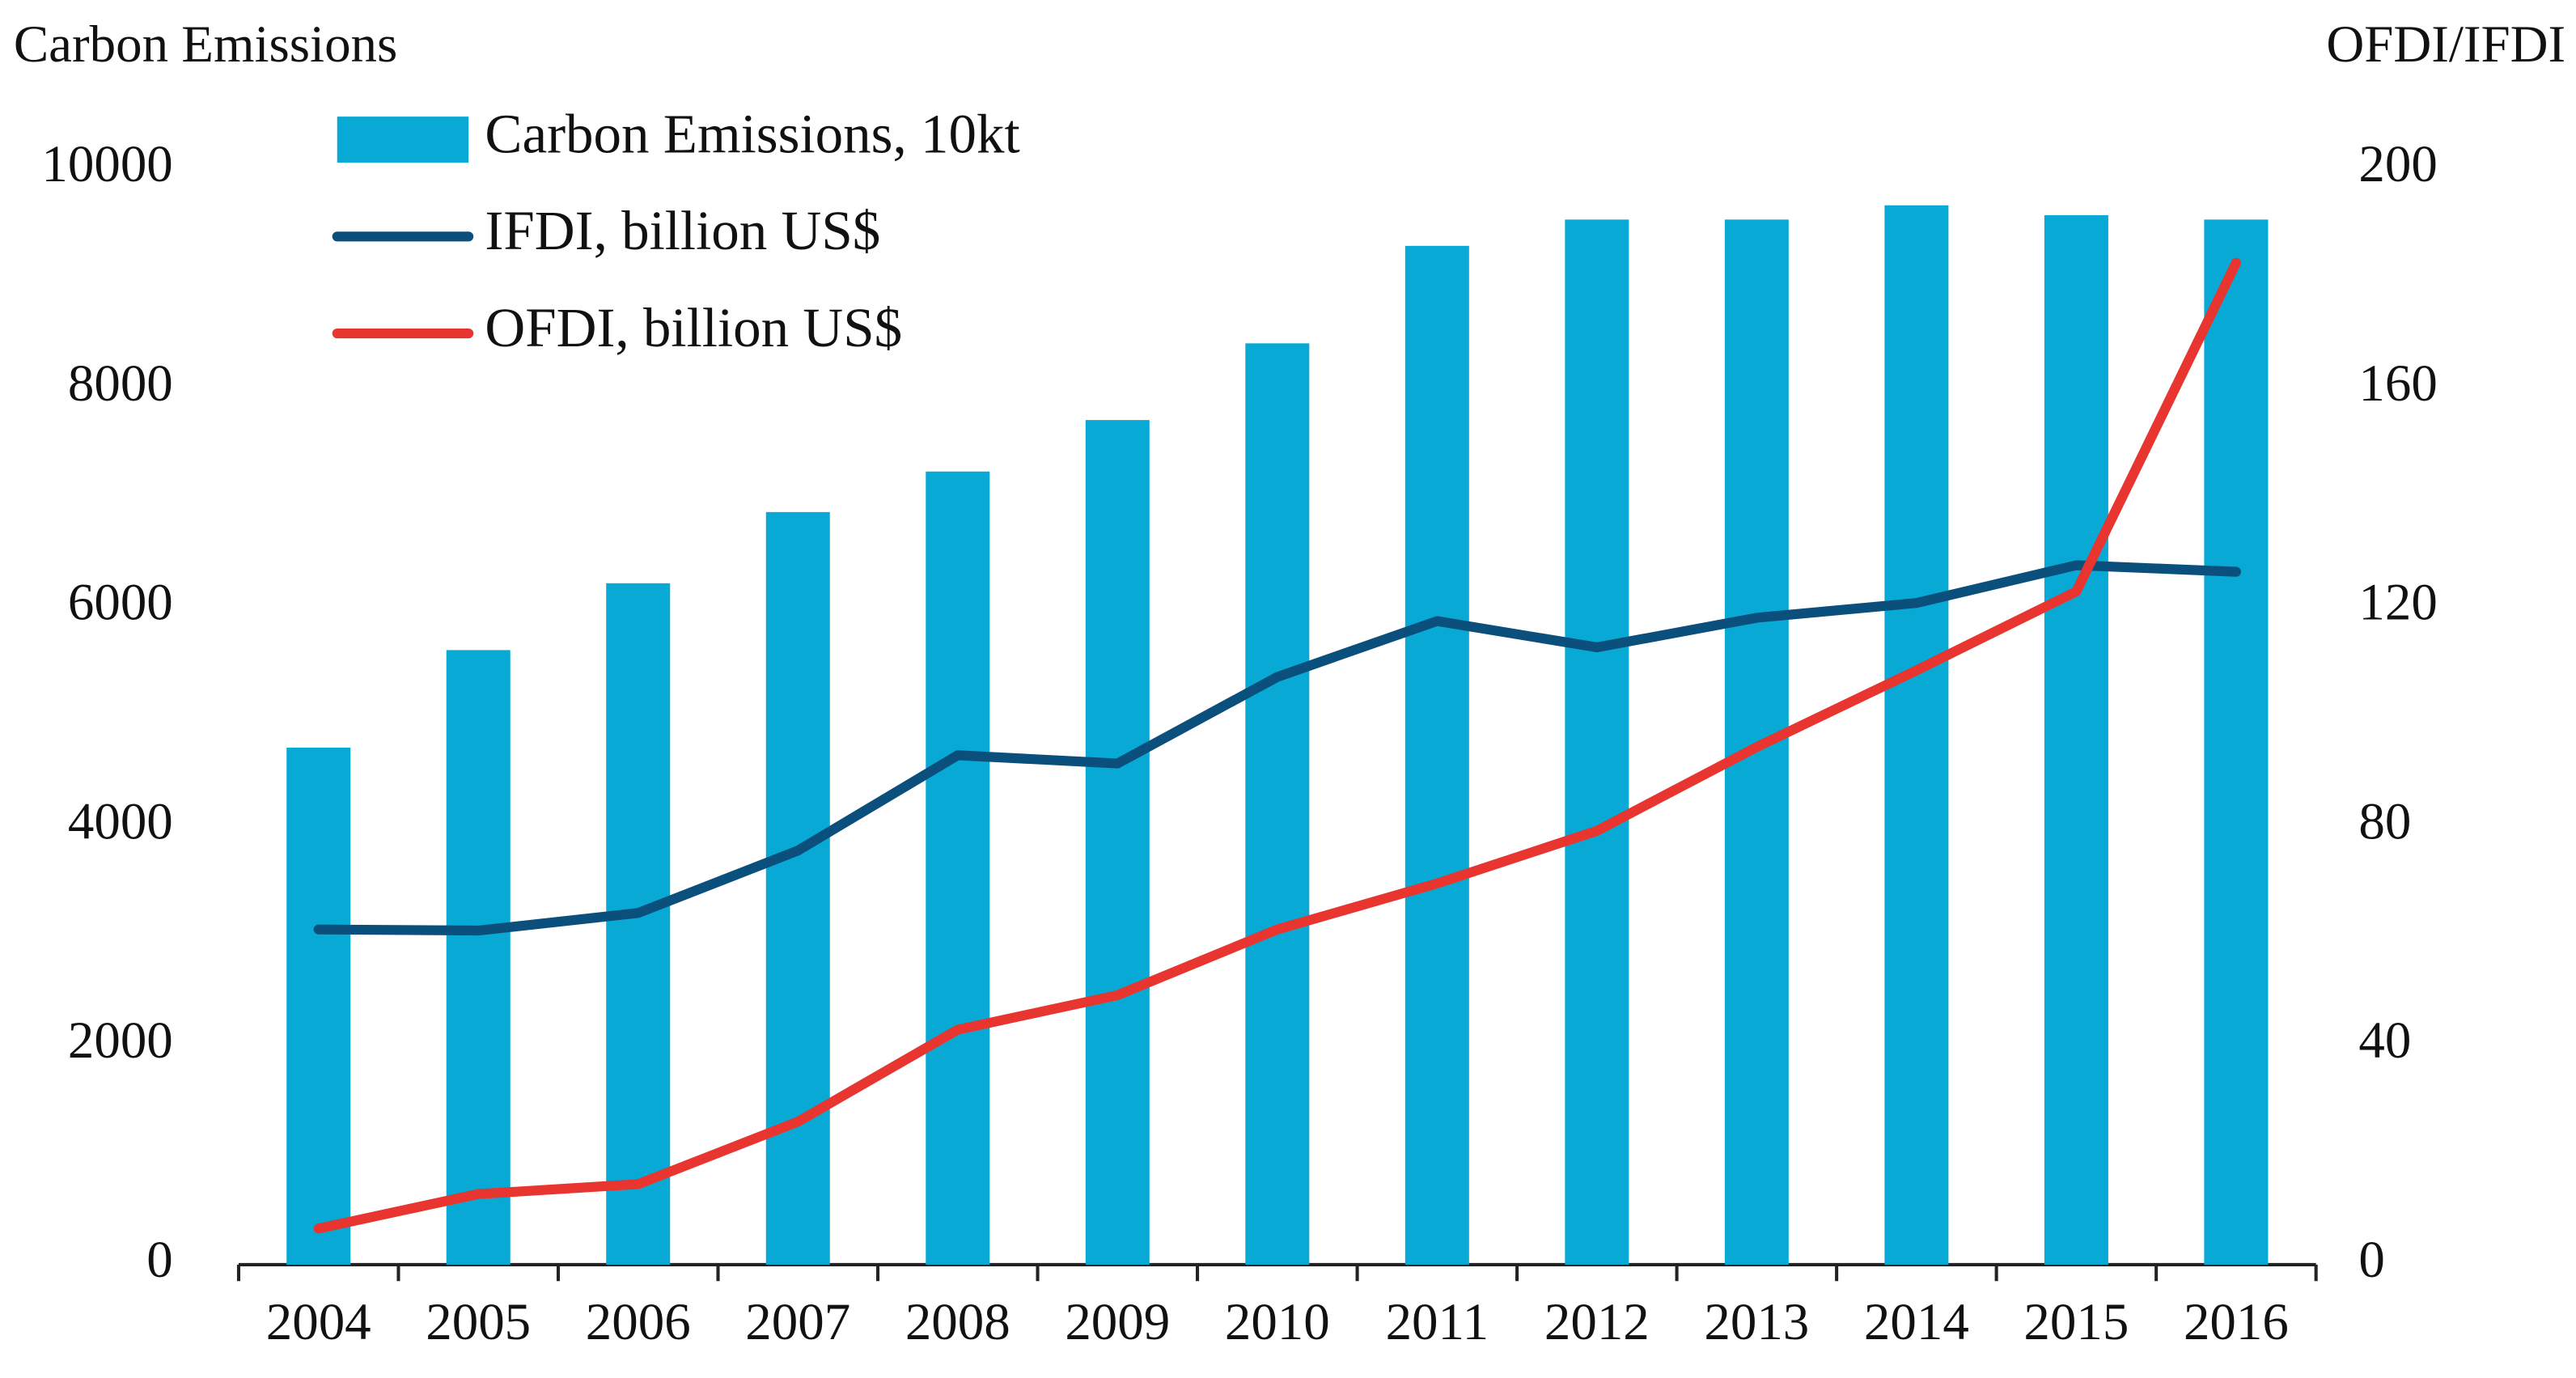 Image resolution: width=2576 pixels, height=1378 pixels. What do you see at coordinates (1277, 1322) in the screenshot?
I see `x-tick-label: 2010` at bounding box center [1277, 1322].